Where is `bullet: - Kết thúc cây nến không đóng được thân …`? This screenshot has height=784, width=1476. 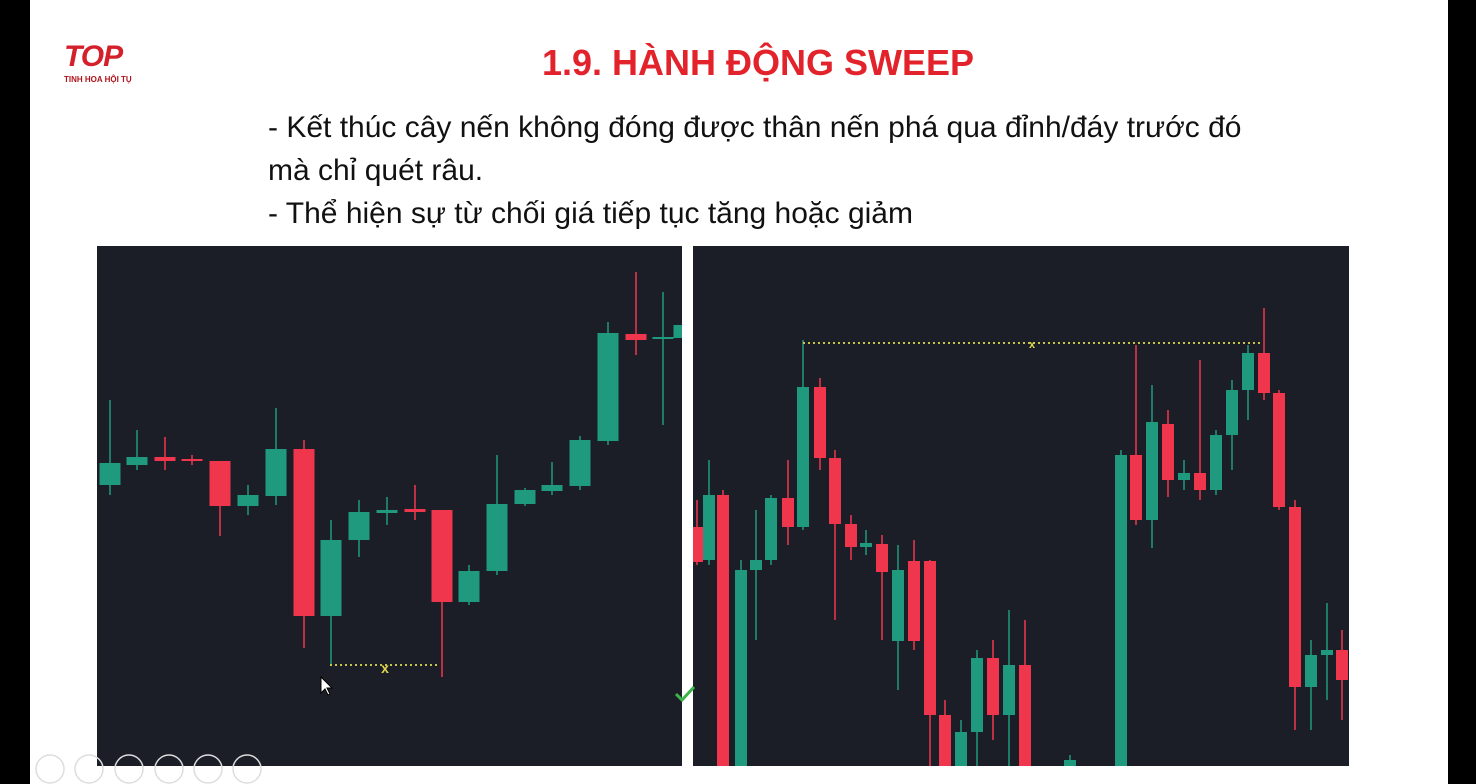
bullet: - Kết thúc cây nến không đóng được thân … is located at coordinates (755, 149).